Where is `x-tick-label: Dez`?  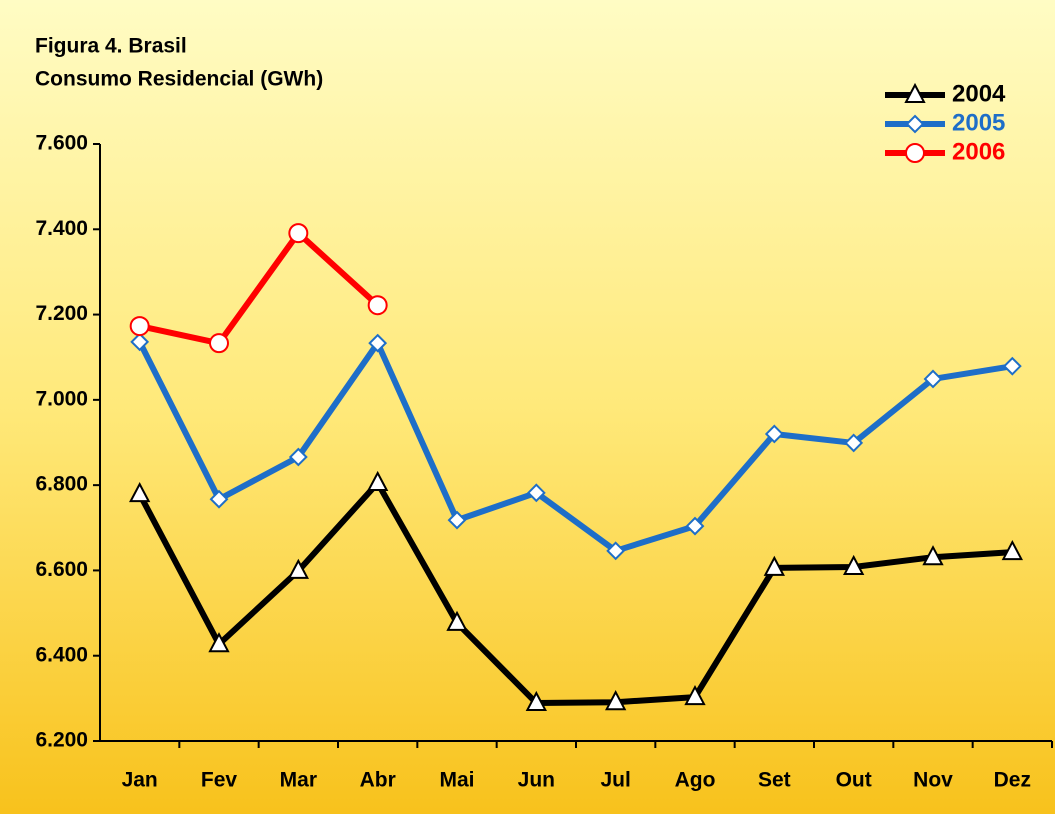 x-tick-label: Dez is located at coordinates (1012, 780).